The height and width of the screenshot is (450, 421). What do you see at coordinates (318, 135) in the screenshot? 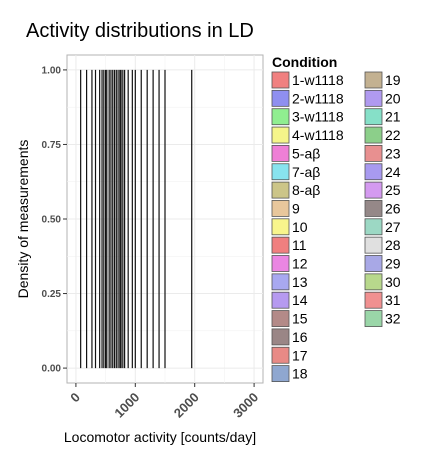
I see `legend-label: 4-w1118` at bounding box center [318, 135].